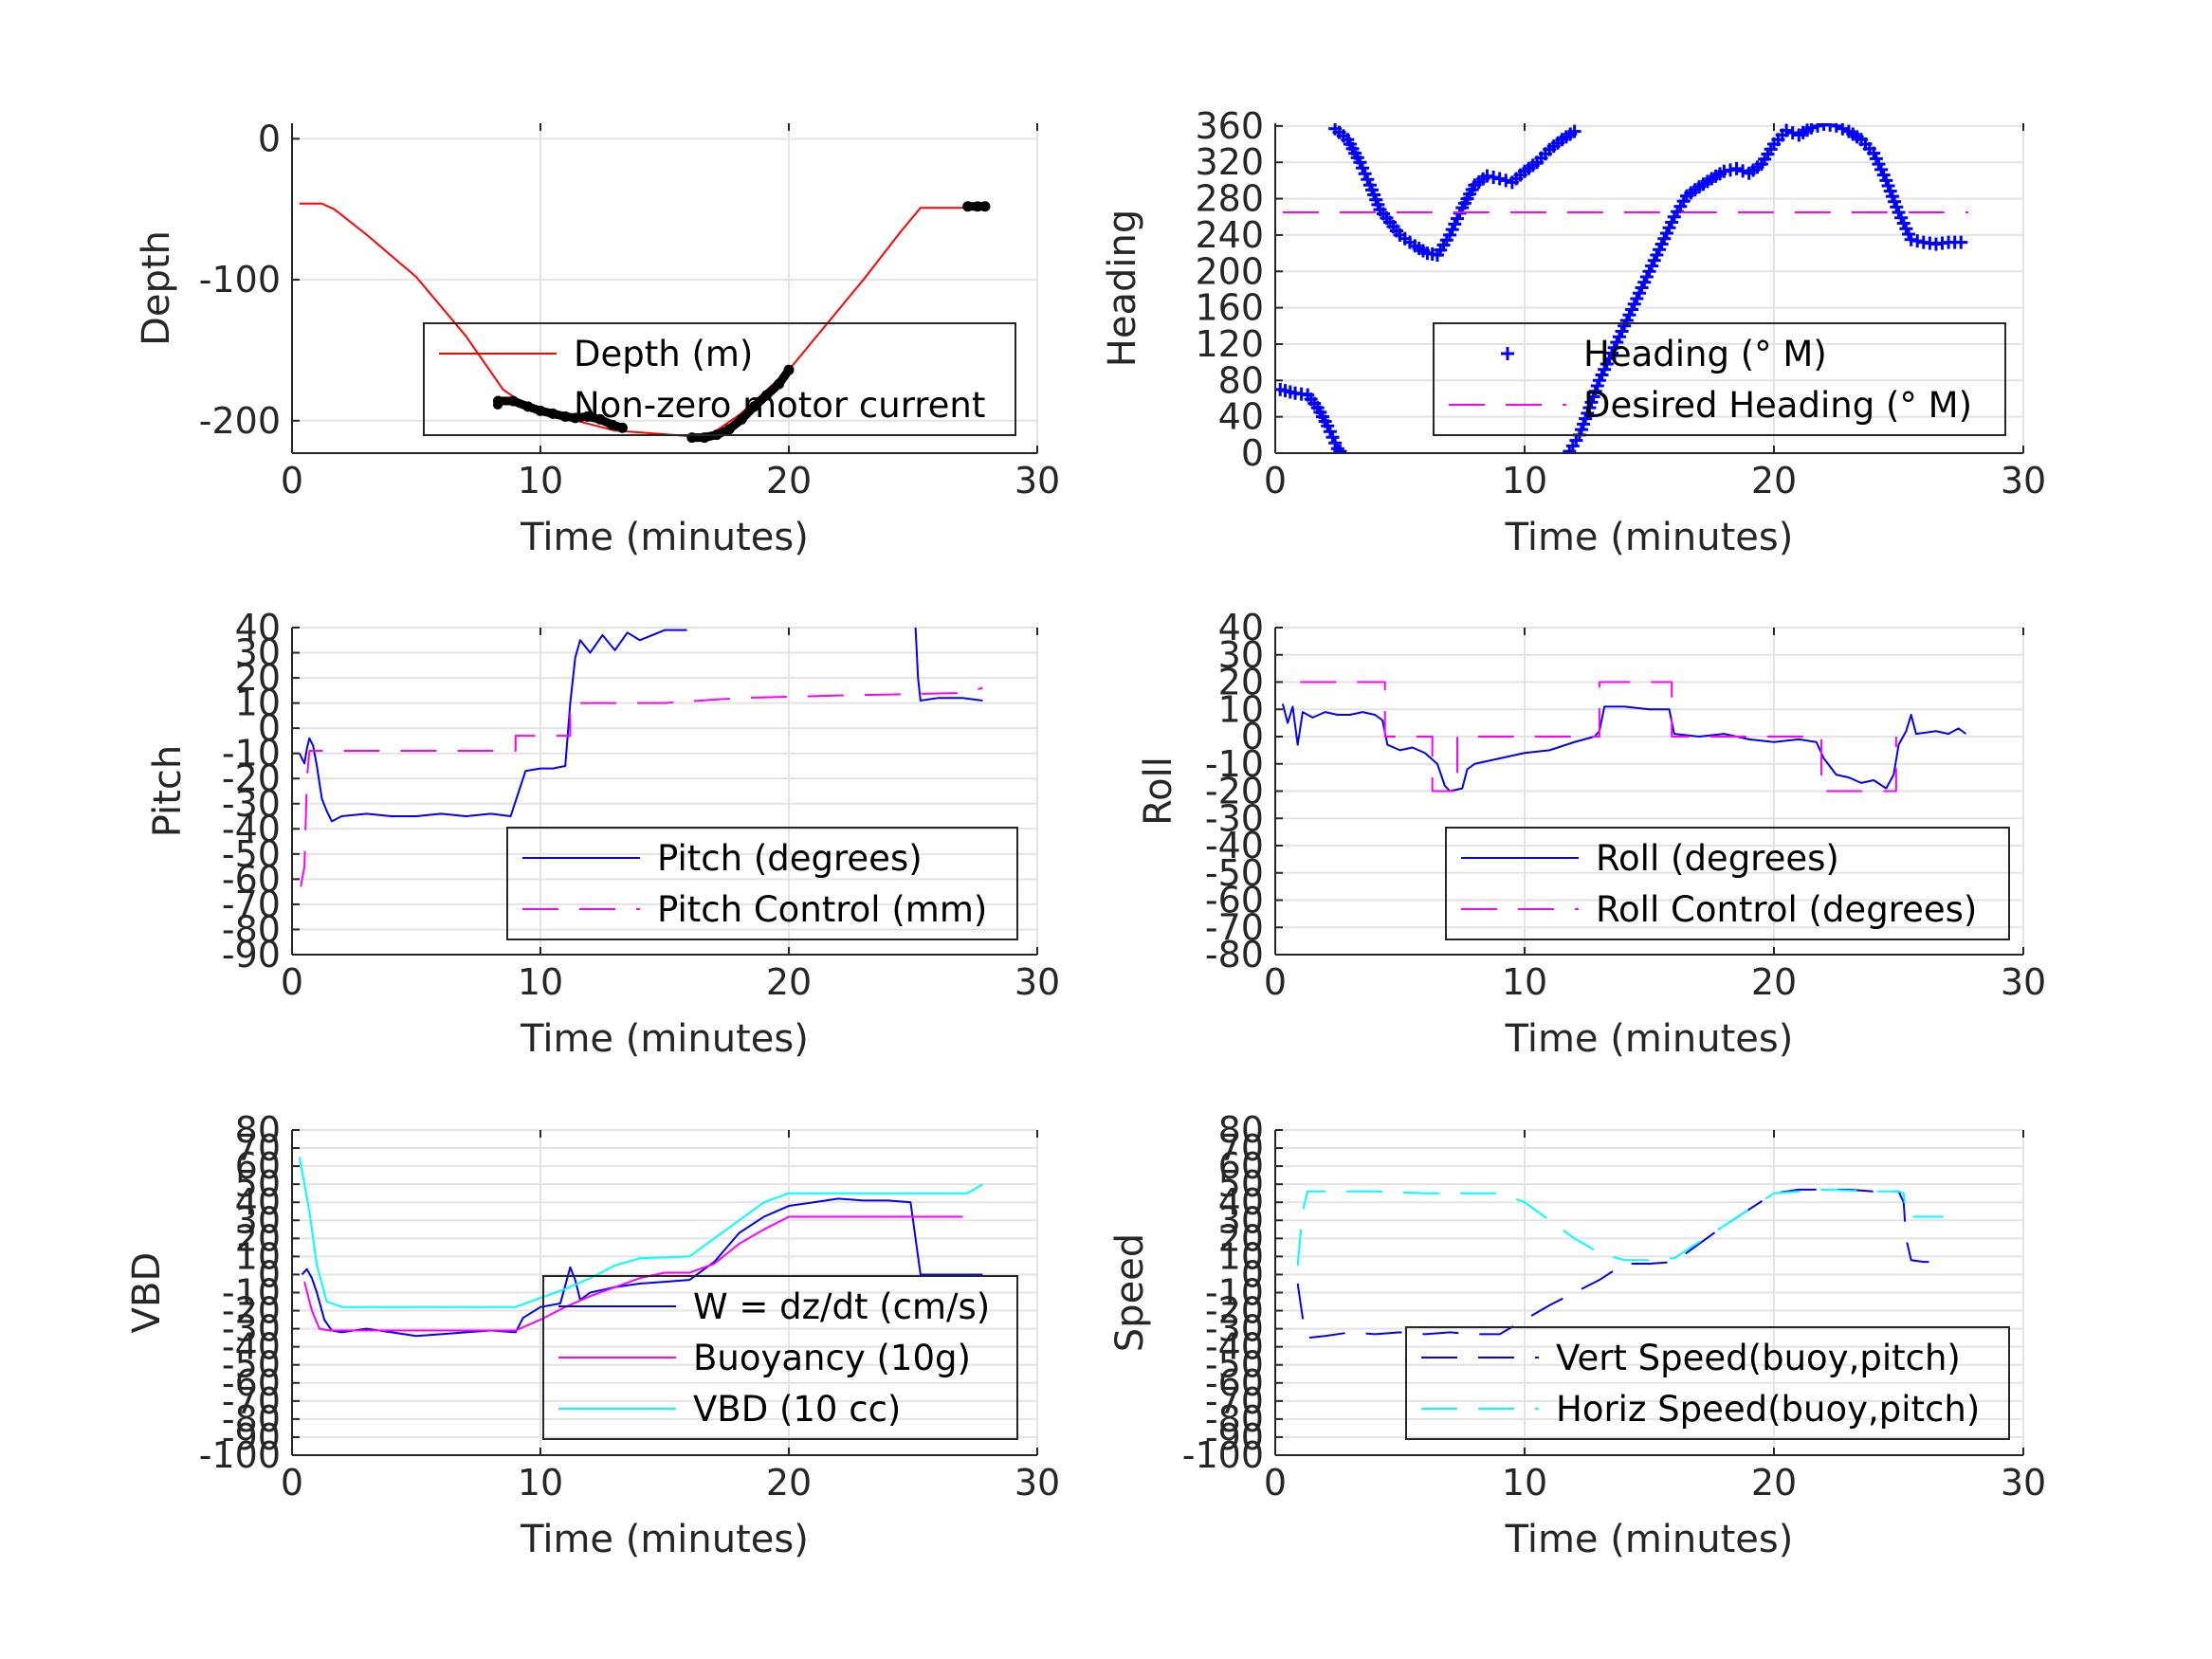 The height and width of the screenshot is (1659, 2212). What do you see at coordinates (1229, 199) in the screenshot?
I see `heading-ytick-label: 280` at bounding box center [1229, 199].